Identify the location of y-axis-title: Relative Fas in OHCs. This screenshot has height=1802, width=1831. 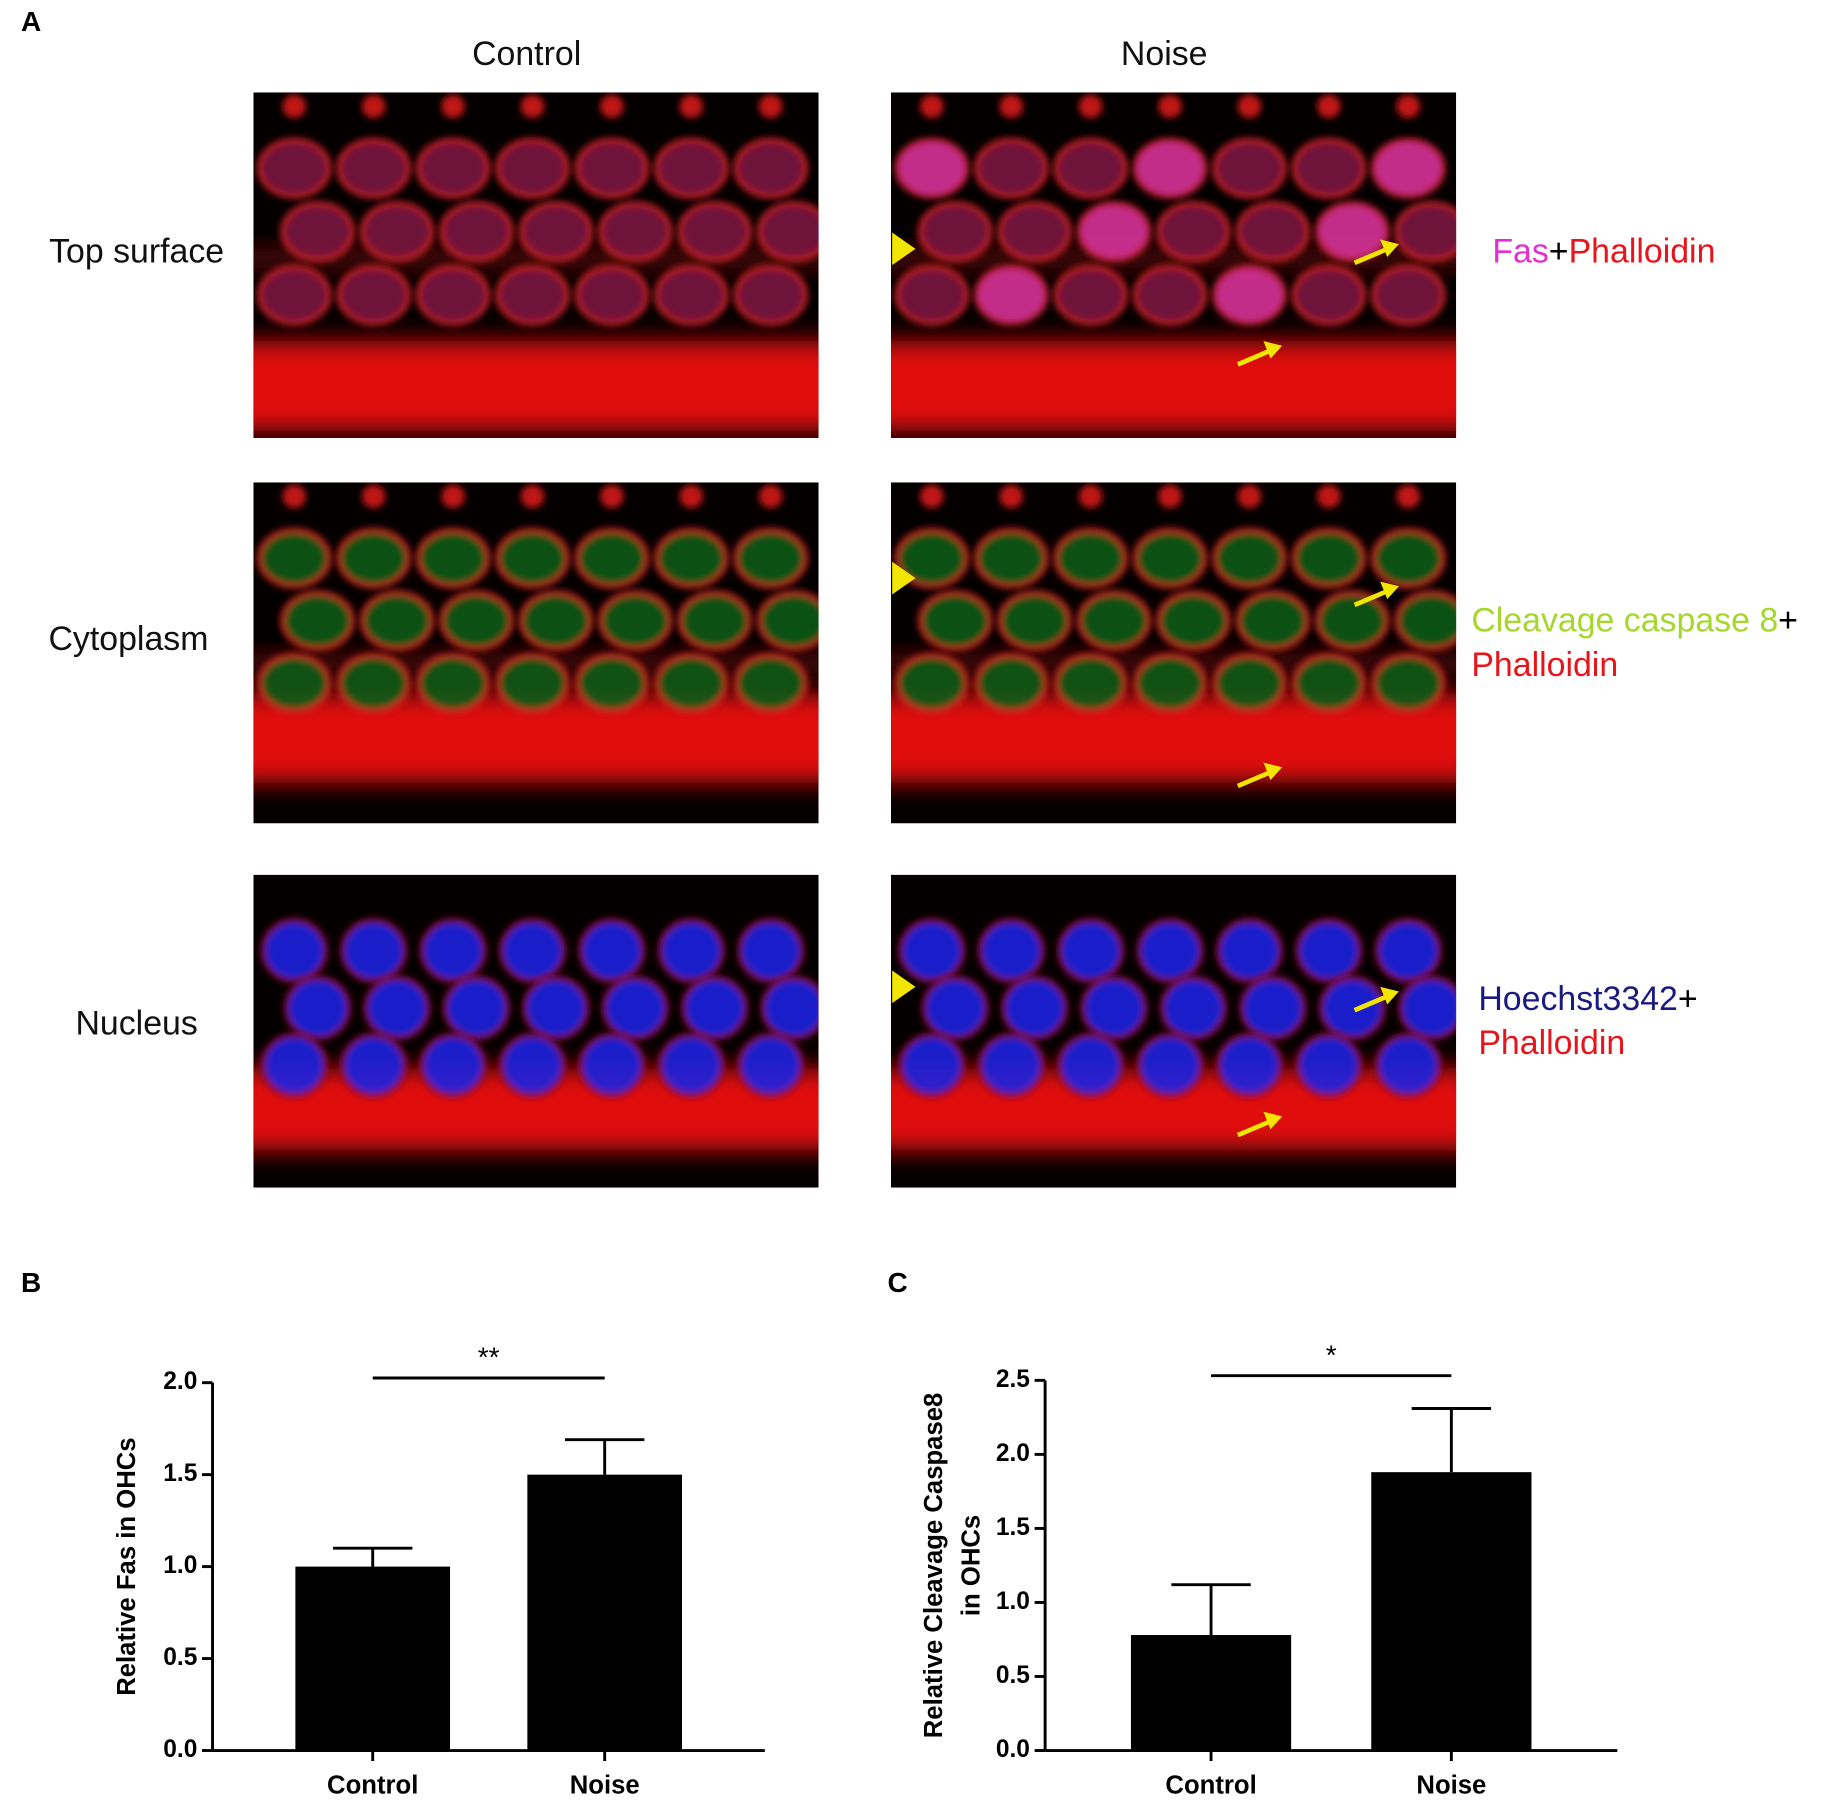
(127, 1566).